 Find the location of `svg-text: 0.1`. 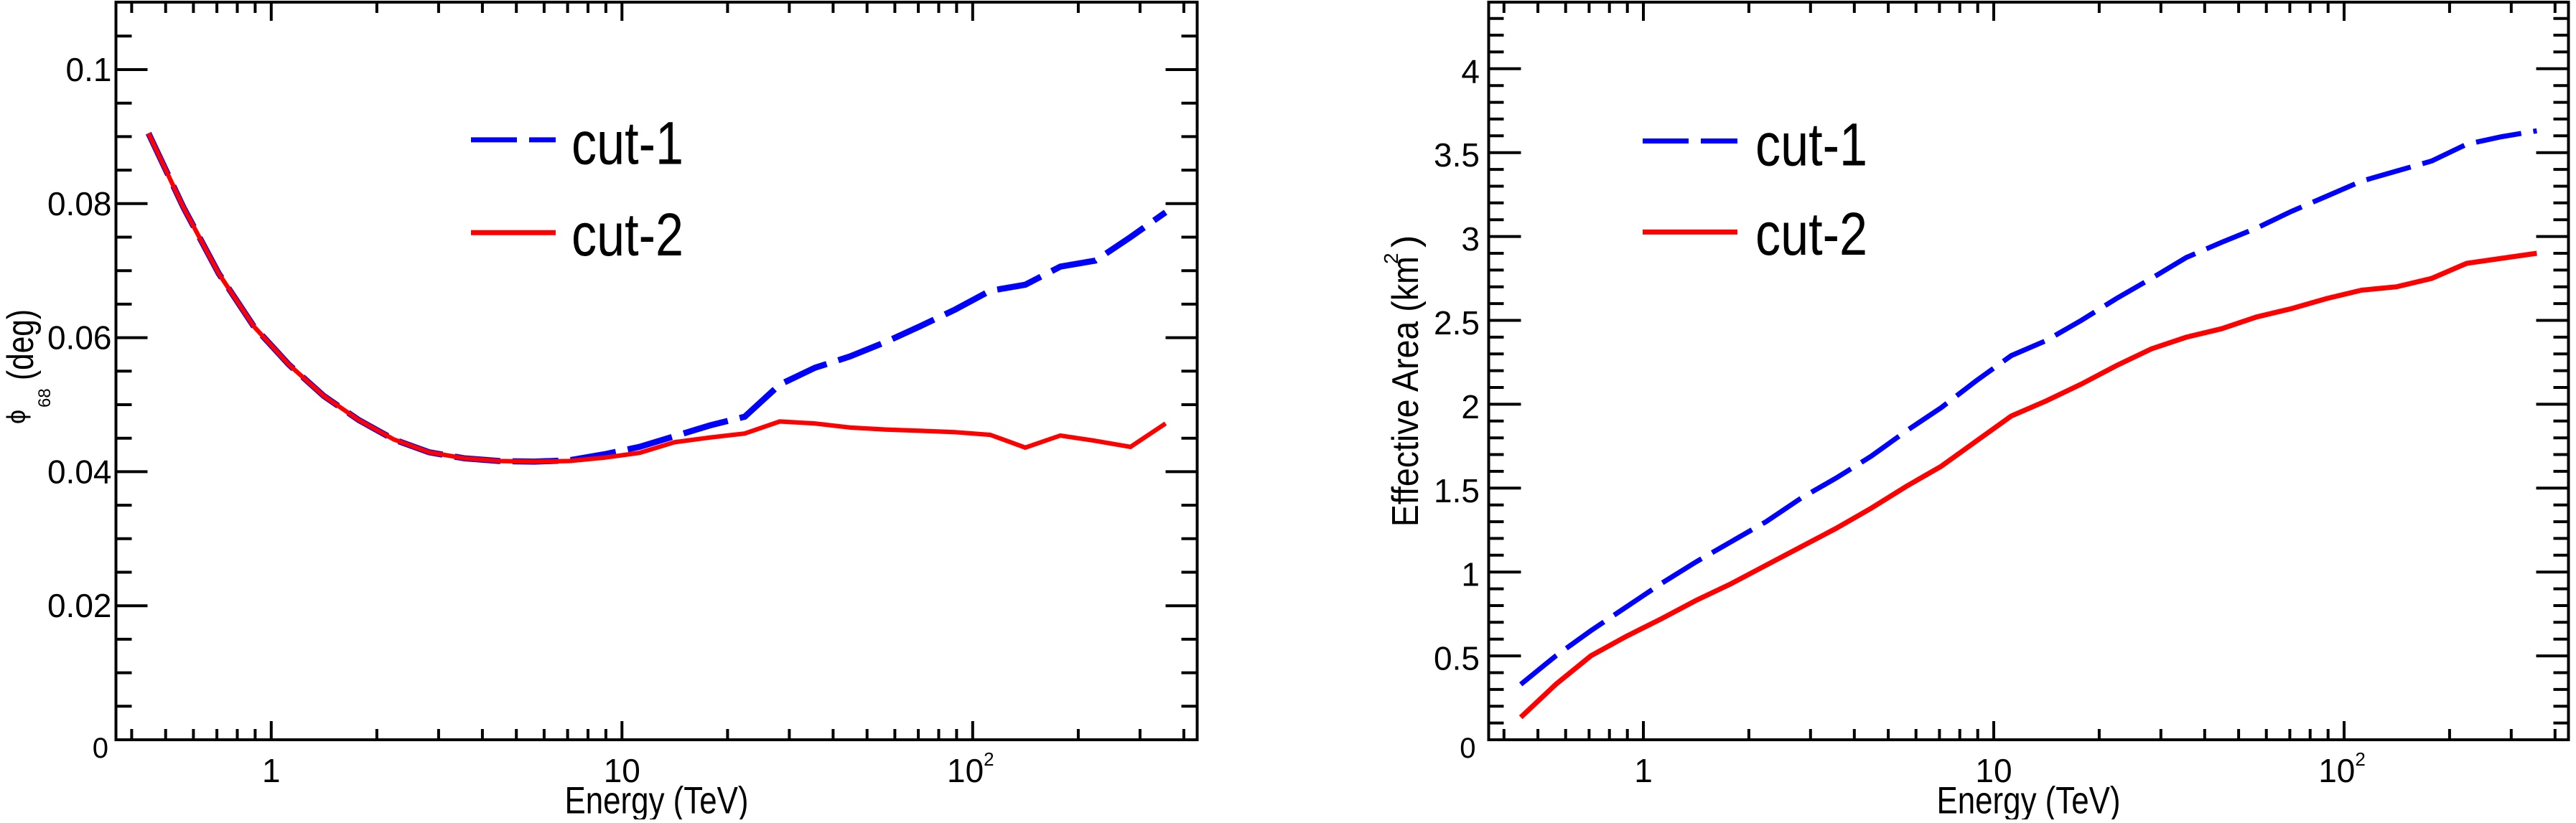

svg-text: 0.1 is located at coordinates (89, 69).